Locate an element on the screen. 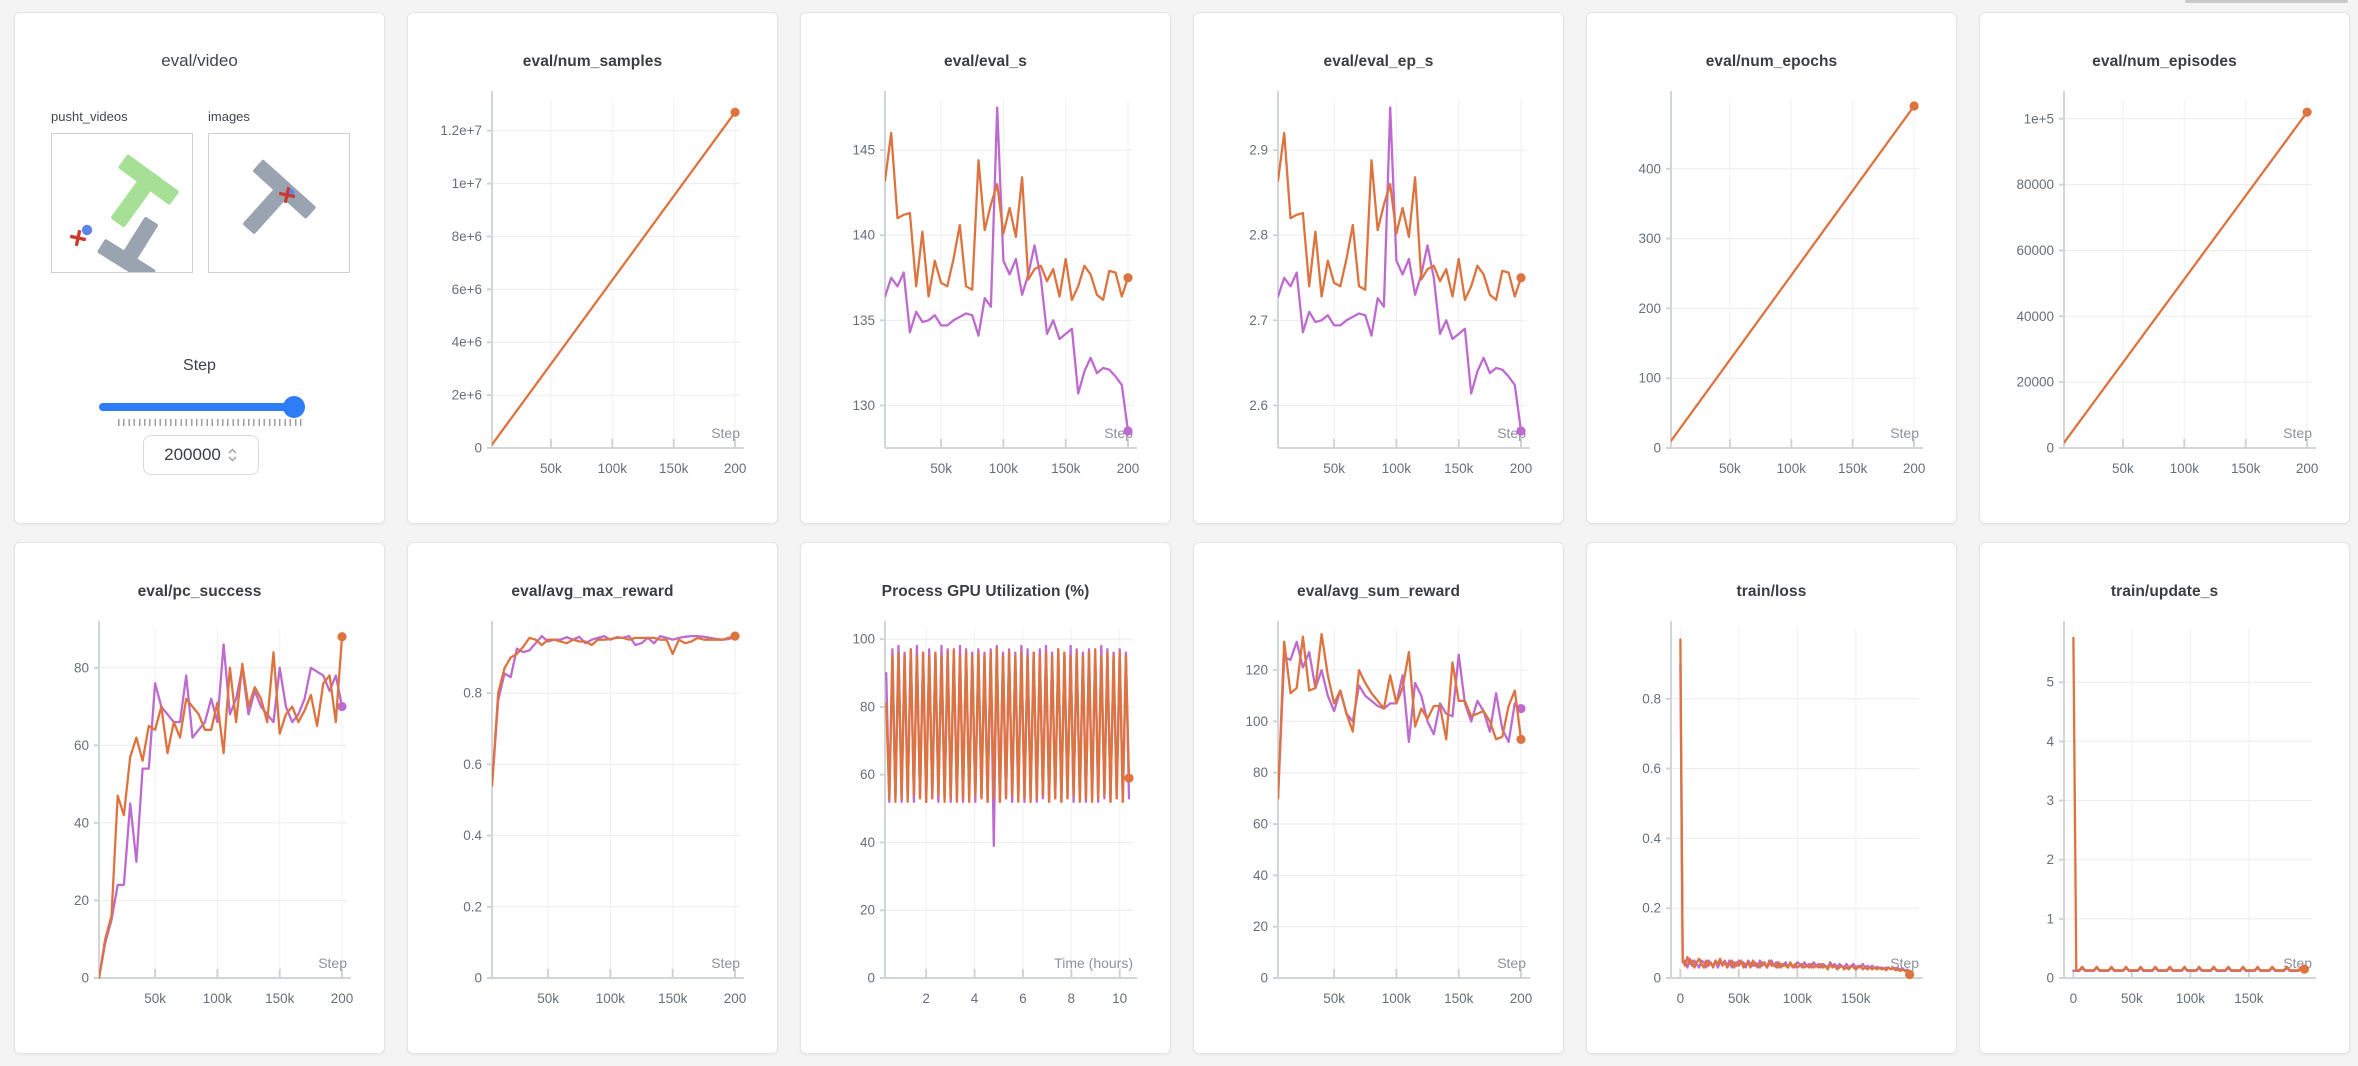 The image size is (2358, 1066). panel-train-loss: train/loss 0 0.2 0.4 0.6 0.8 0 50k 100k 150k Step is located at coordinates (1771, 798).